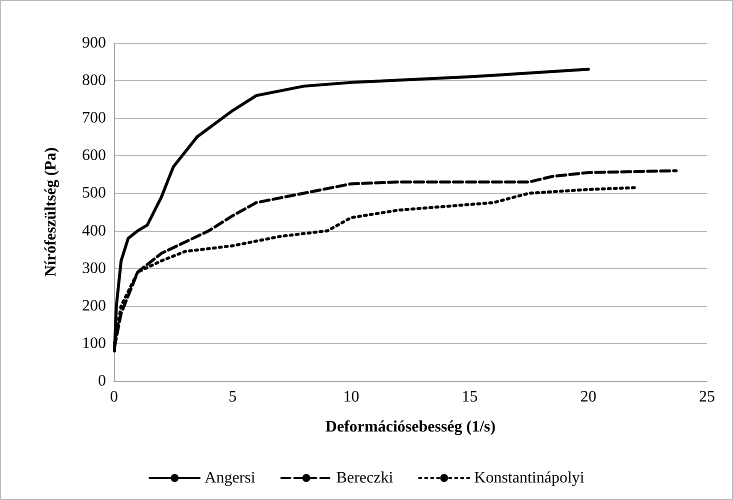 The height and width of the screenshot is (500, 733). What do you see at coordinates (470, 397) in the screenshot?
I see `x-tick-label: 15` at bounding box center [470, 397].